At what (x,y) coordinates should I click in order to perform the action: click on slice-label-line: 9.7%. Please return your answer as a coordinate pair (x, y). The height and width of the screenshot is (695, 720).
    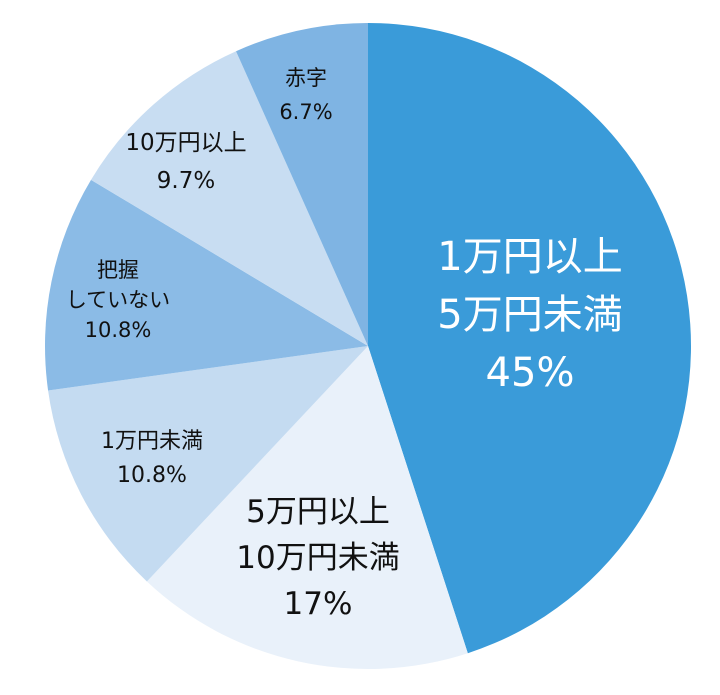
    Looking at the image, I should click on (186, 181).